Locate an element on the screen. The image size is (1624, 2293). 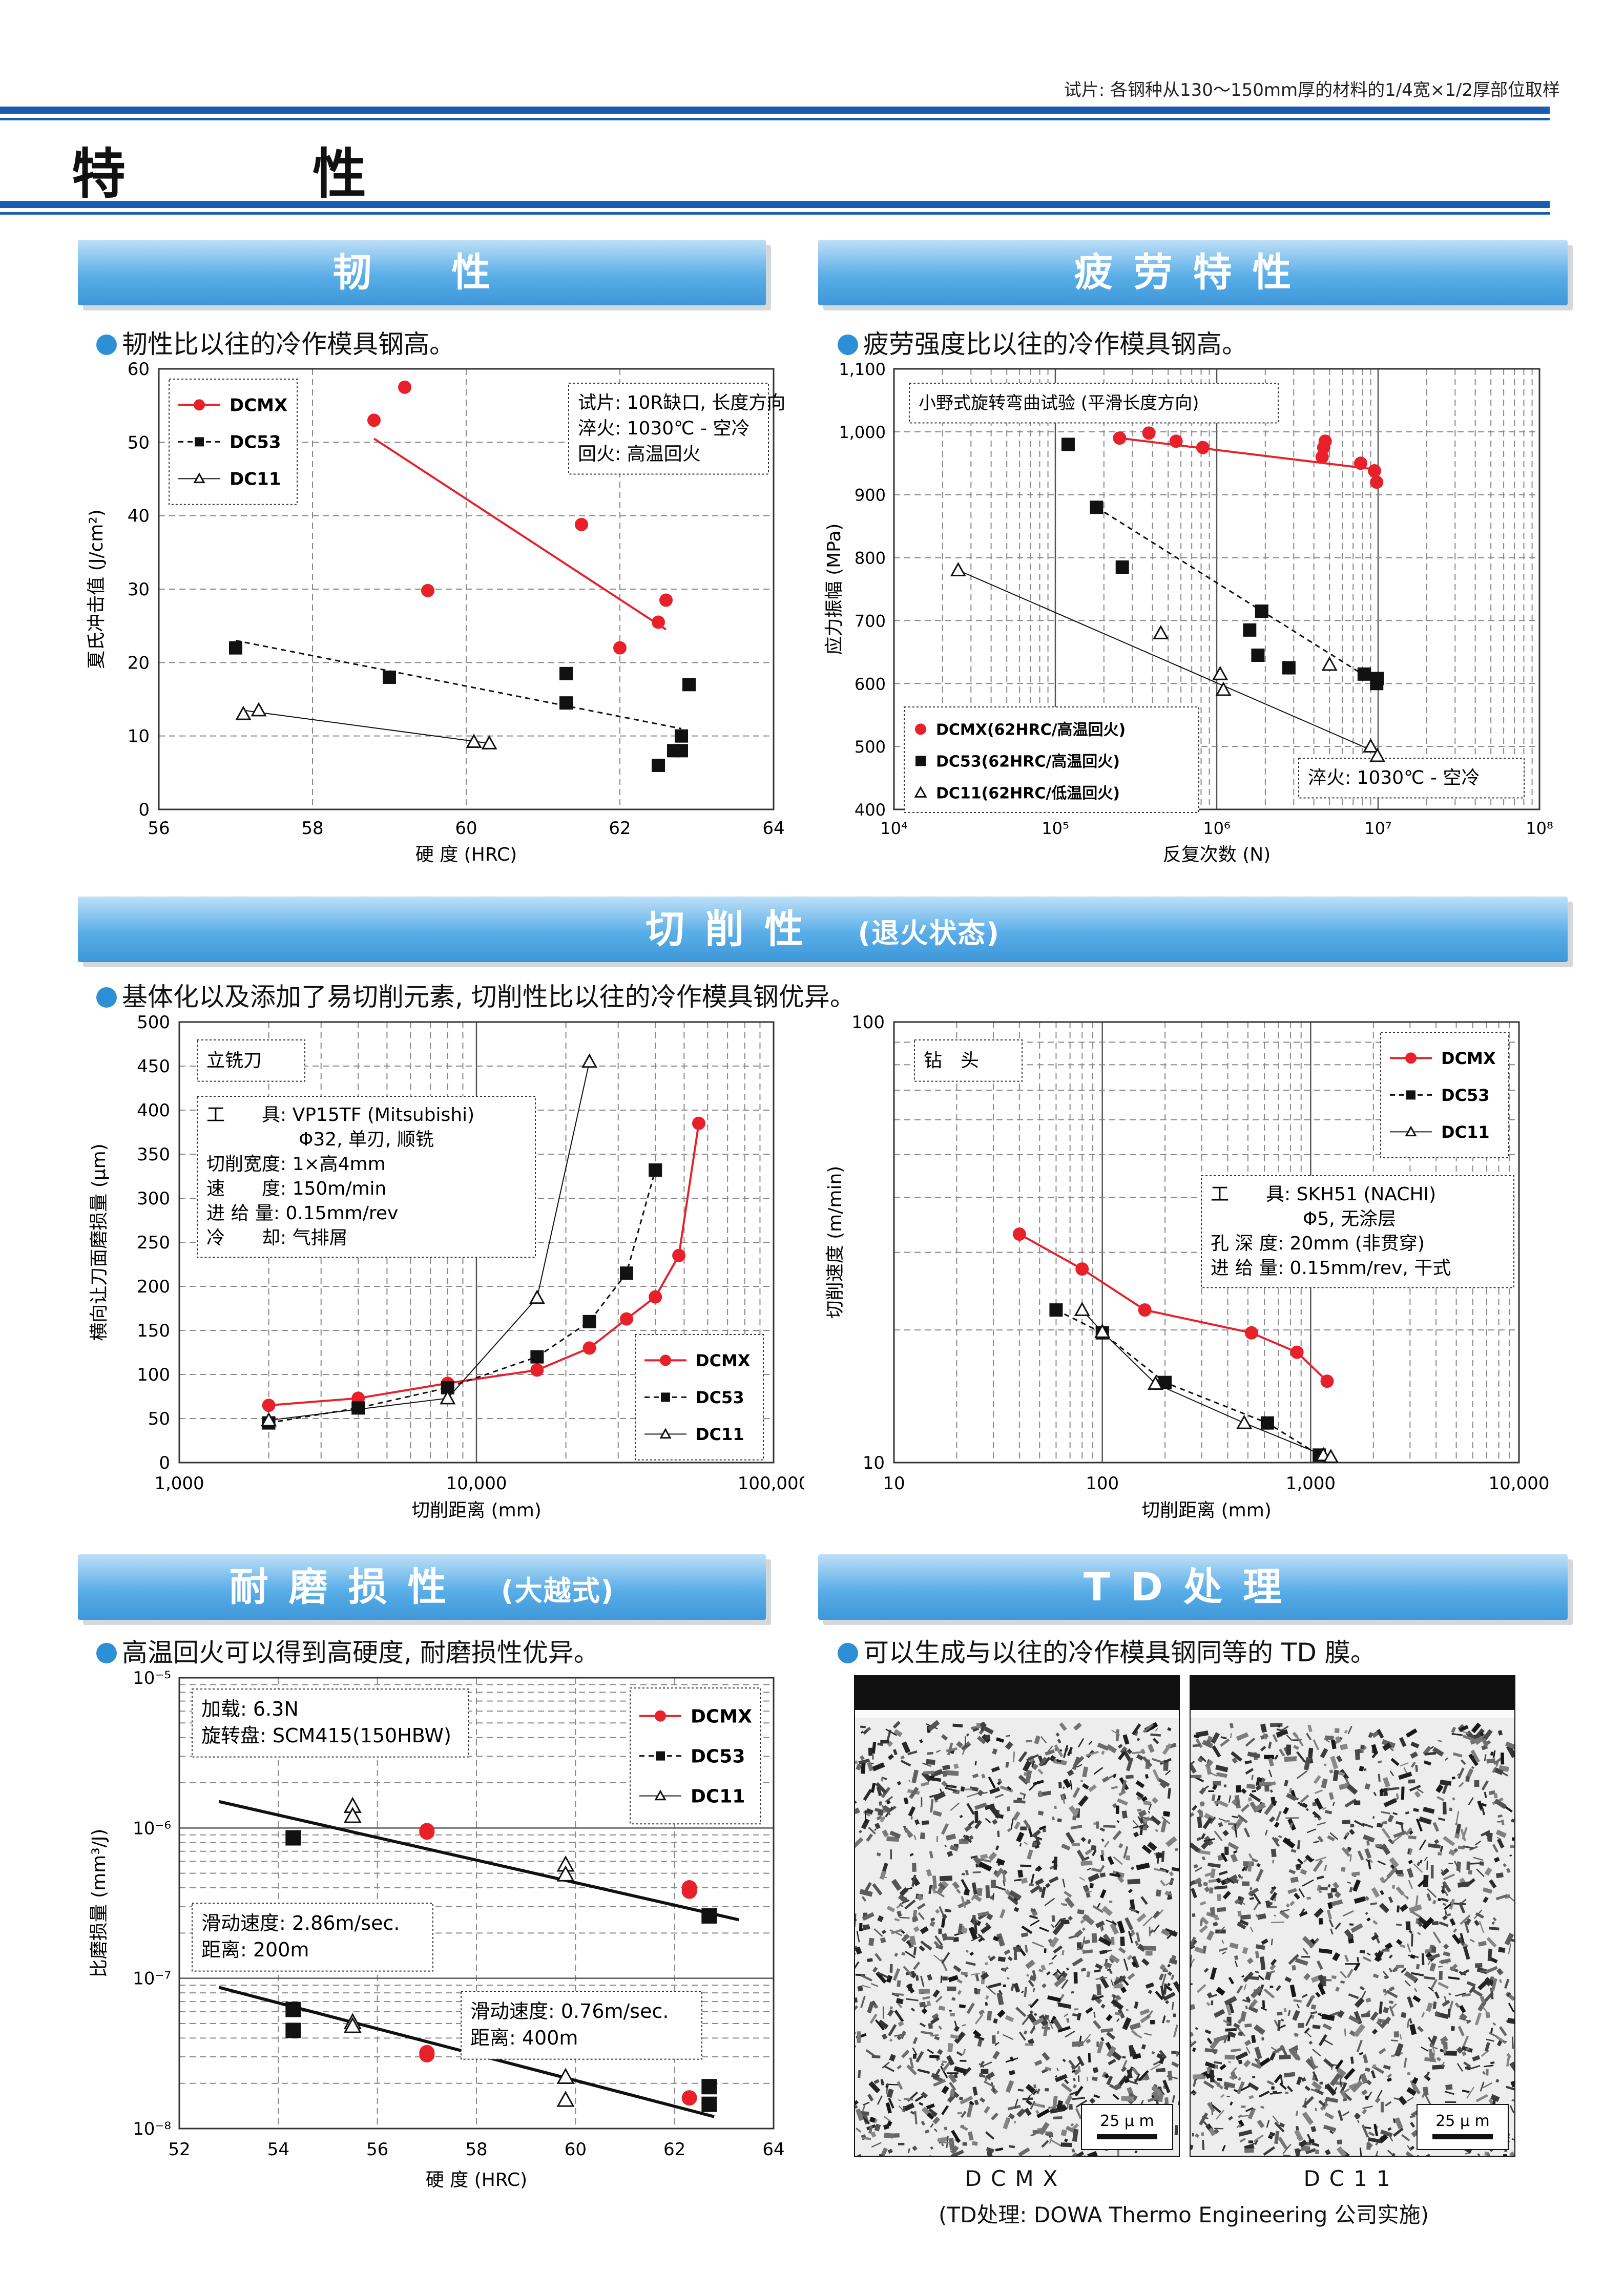
y-tick-label: 1,000 is located at coordinates (862, 432).